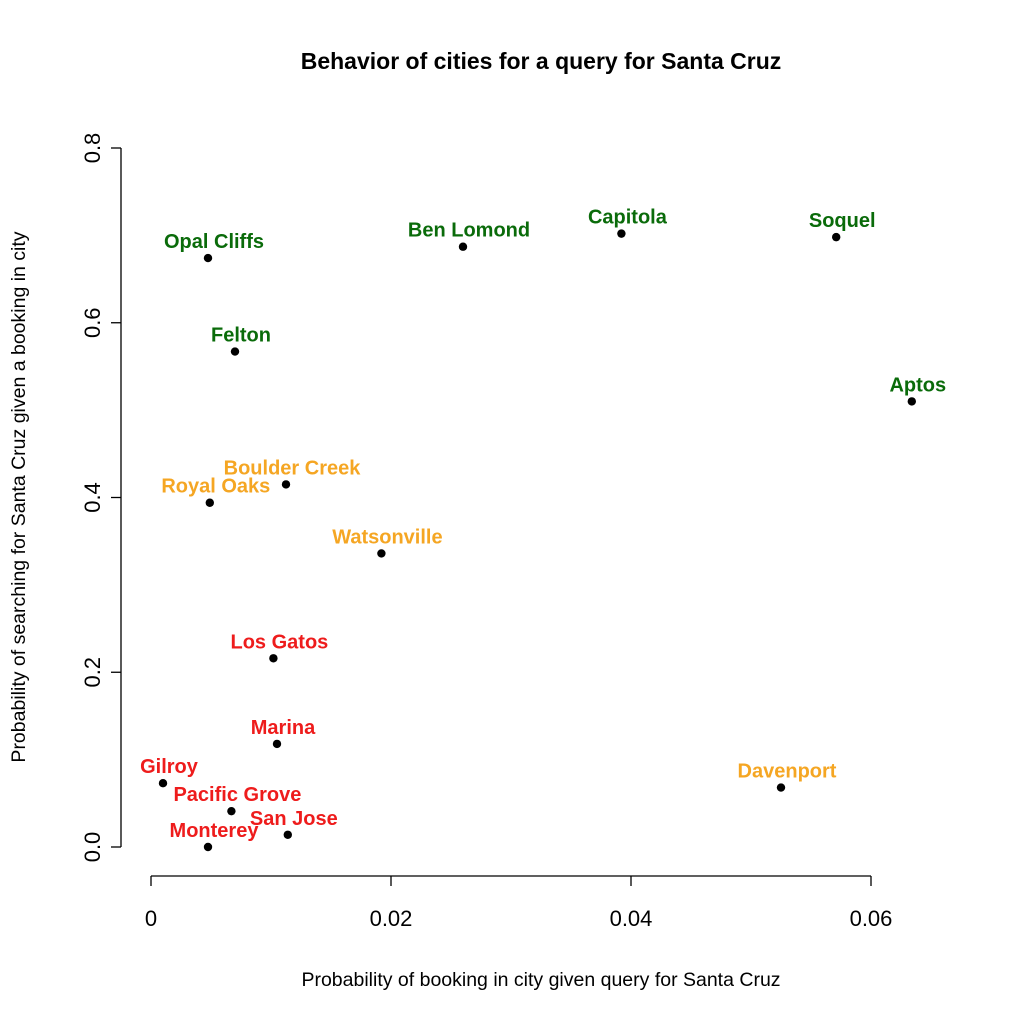 The image size is (1024, 1024). What do you see at coordinates (92, 497) in the screenshot?
I see `y-tick-label: 0.4` at bounding box center [92, 497].